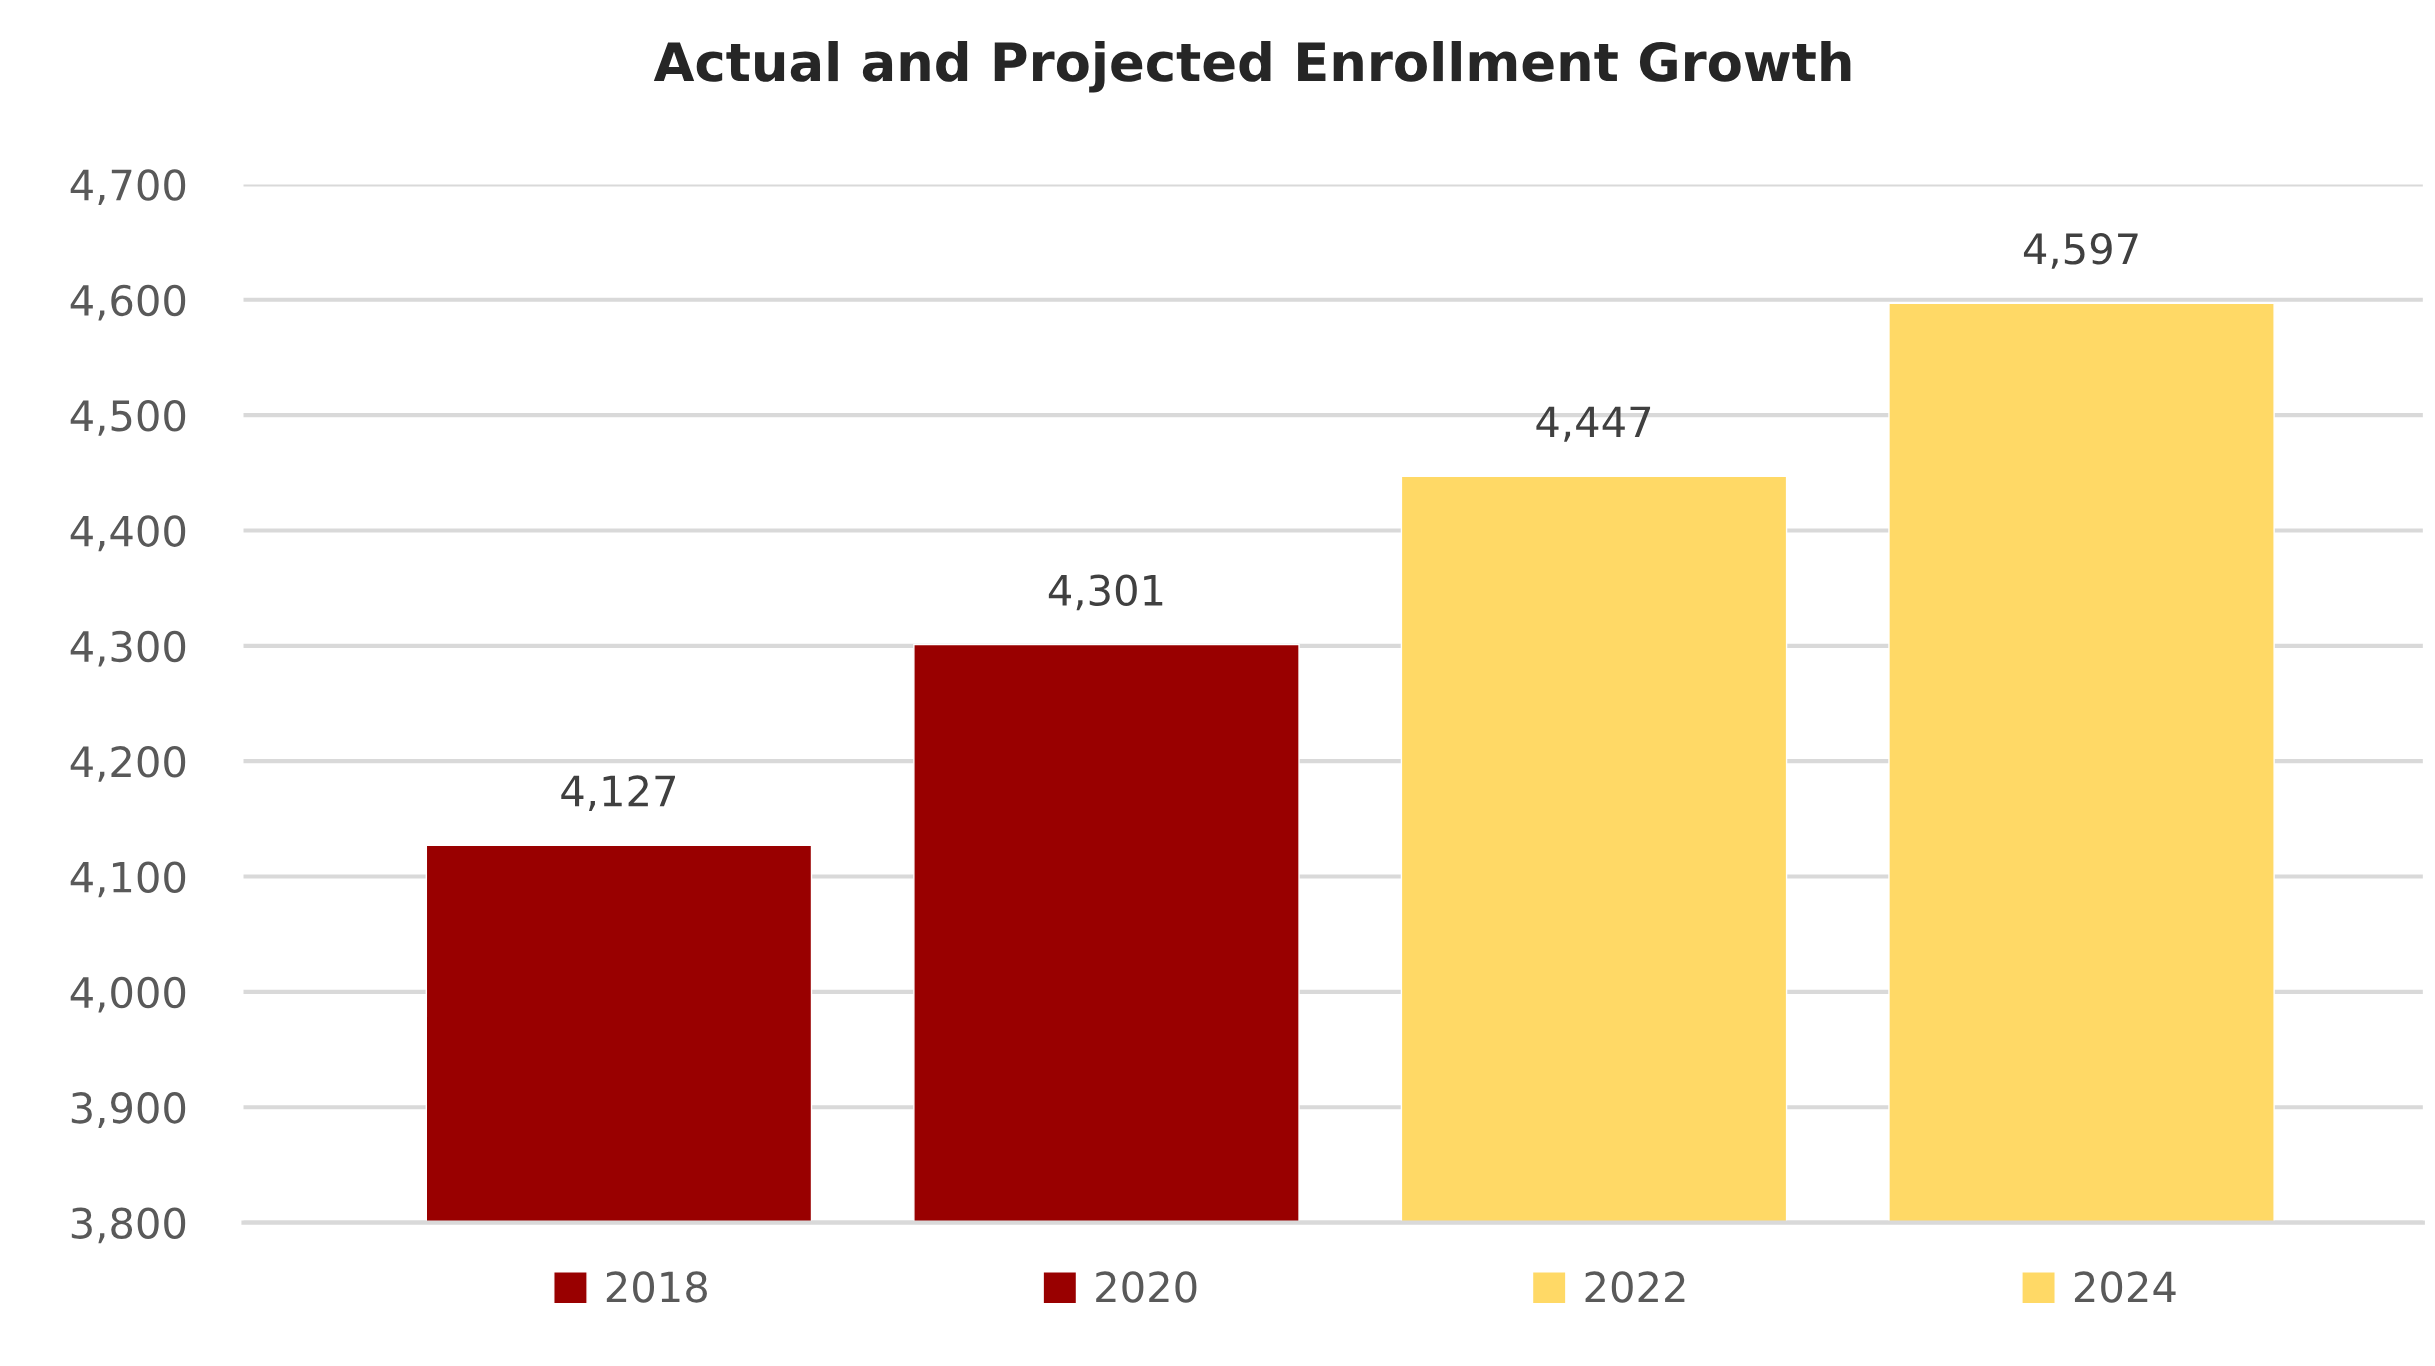 Image resolution: width=2435 pixels, height=1366 pixels. I want to click on chart-title: Actual and Projected Enrollment Growth, so click(1252, 66).